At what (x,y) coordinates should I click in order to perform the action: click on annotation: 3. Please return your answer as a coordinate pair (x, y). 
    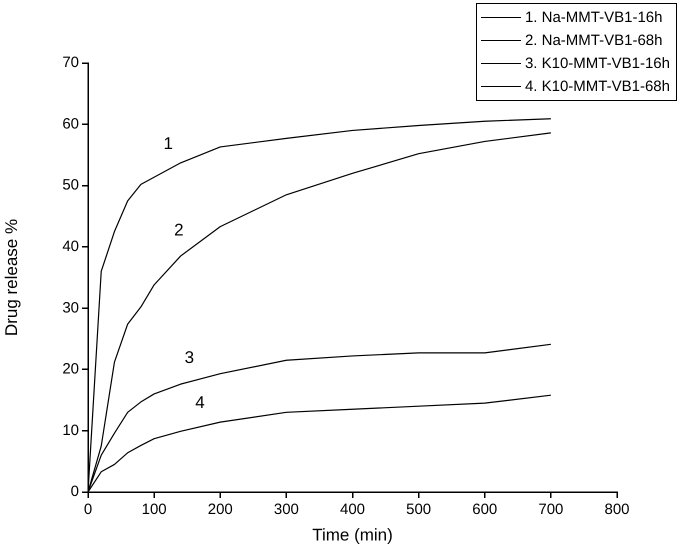
    Looking at the image, I should click on (189, 357).